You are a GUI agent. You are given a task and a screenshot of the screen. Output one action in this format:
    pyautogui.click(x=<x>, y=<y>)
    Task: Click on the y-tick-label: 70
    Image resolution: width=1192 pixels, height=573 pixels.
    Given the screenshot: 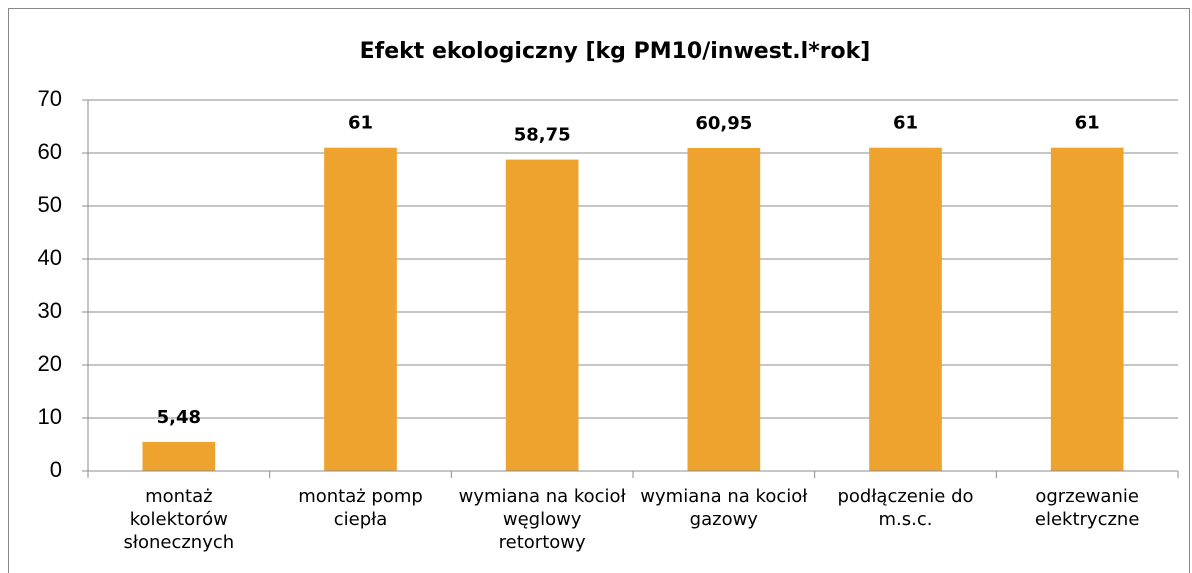 What is the action you would take?
    pyautogui.click(x=50, y=98)
    